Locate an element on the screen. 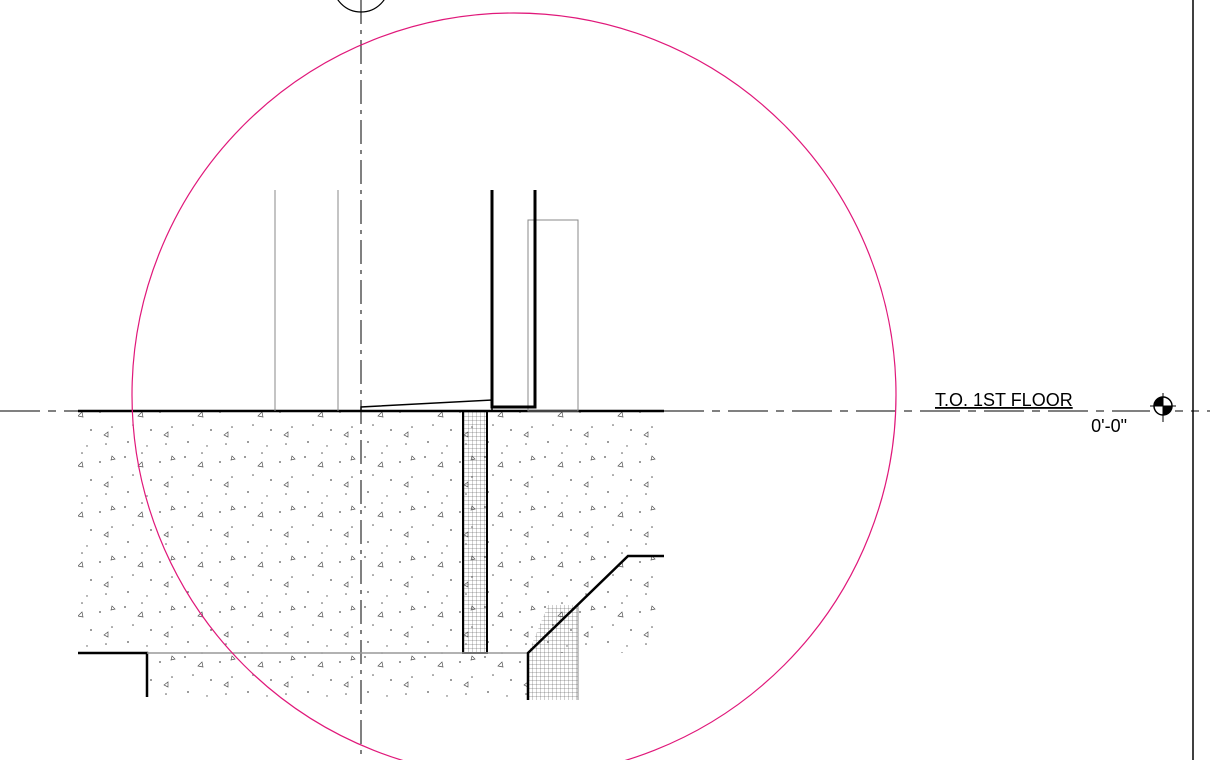 The image size is (1210, 760). level-name: T.O. 1ST FLOOR is located at coordinates (1004, 400).